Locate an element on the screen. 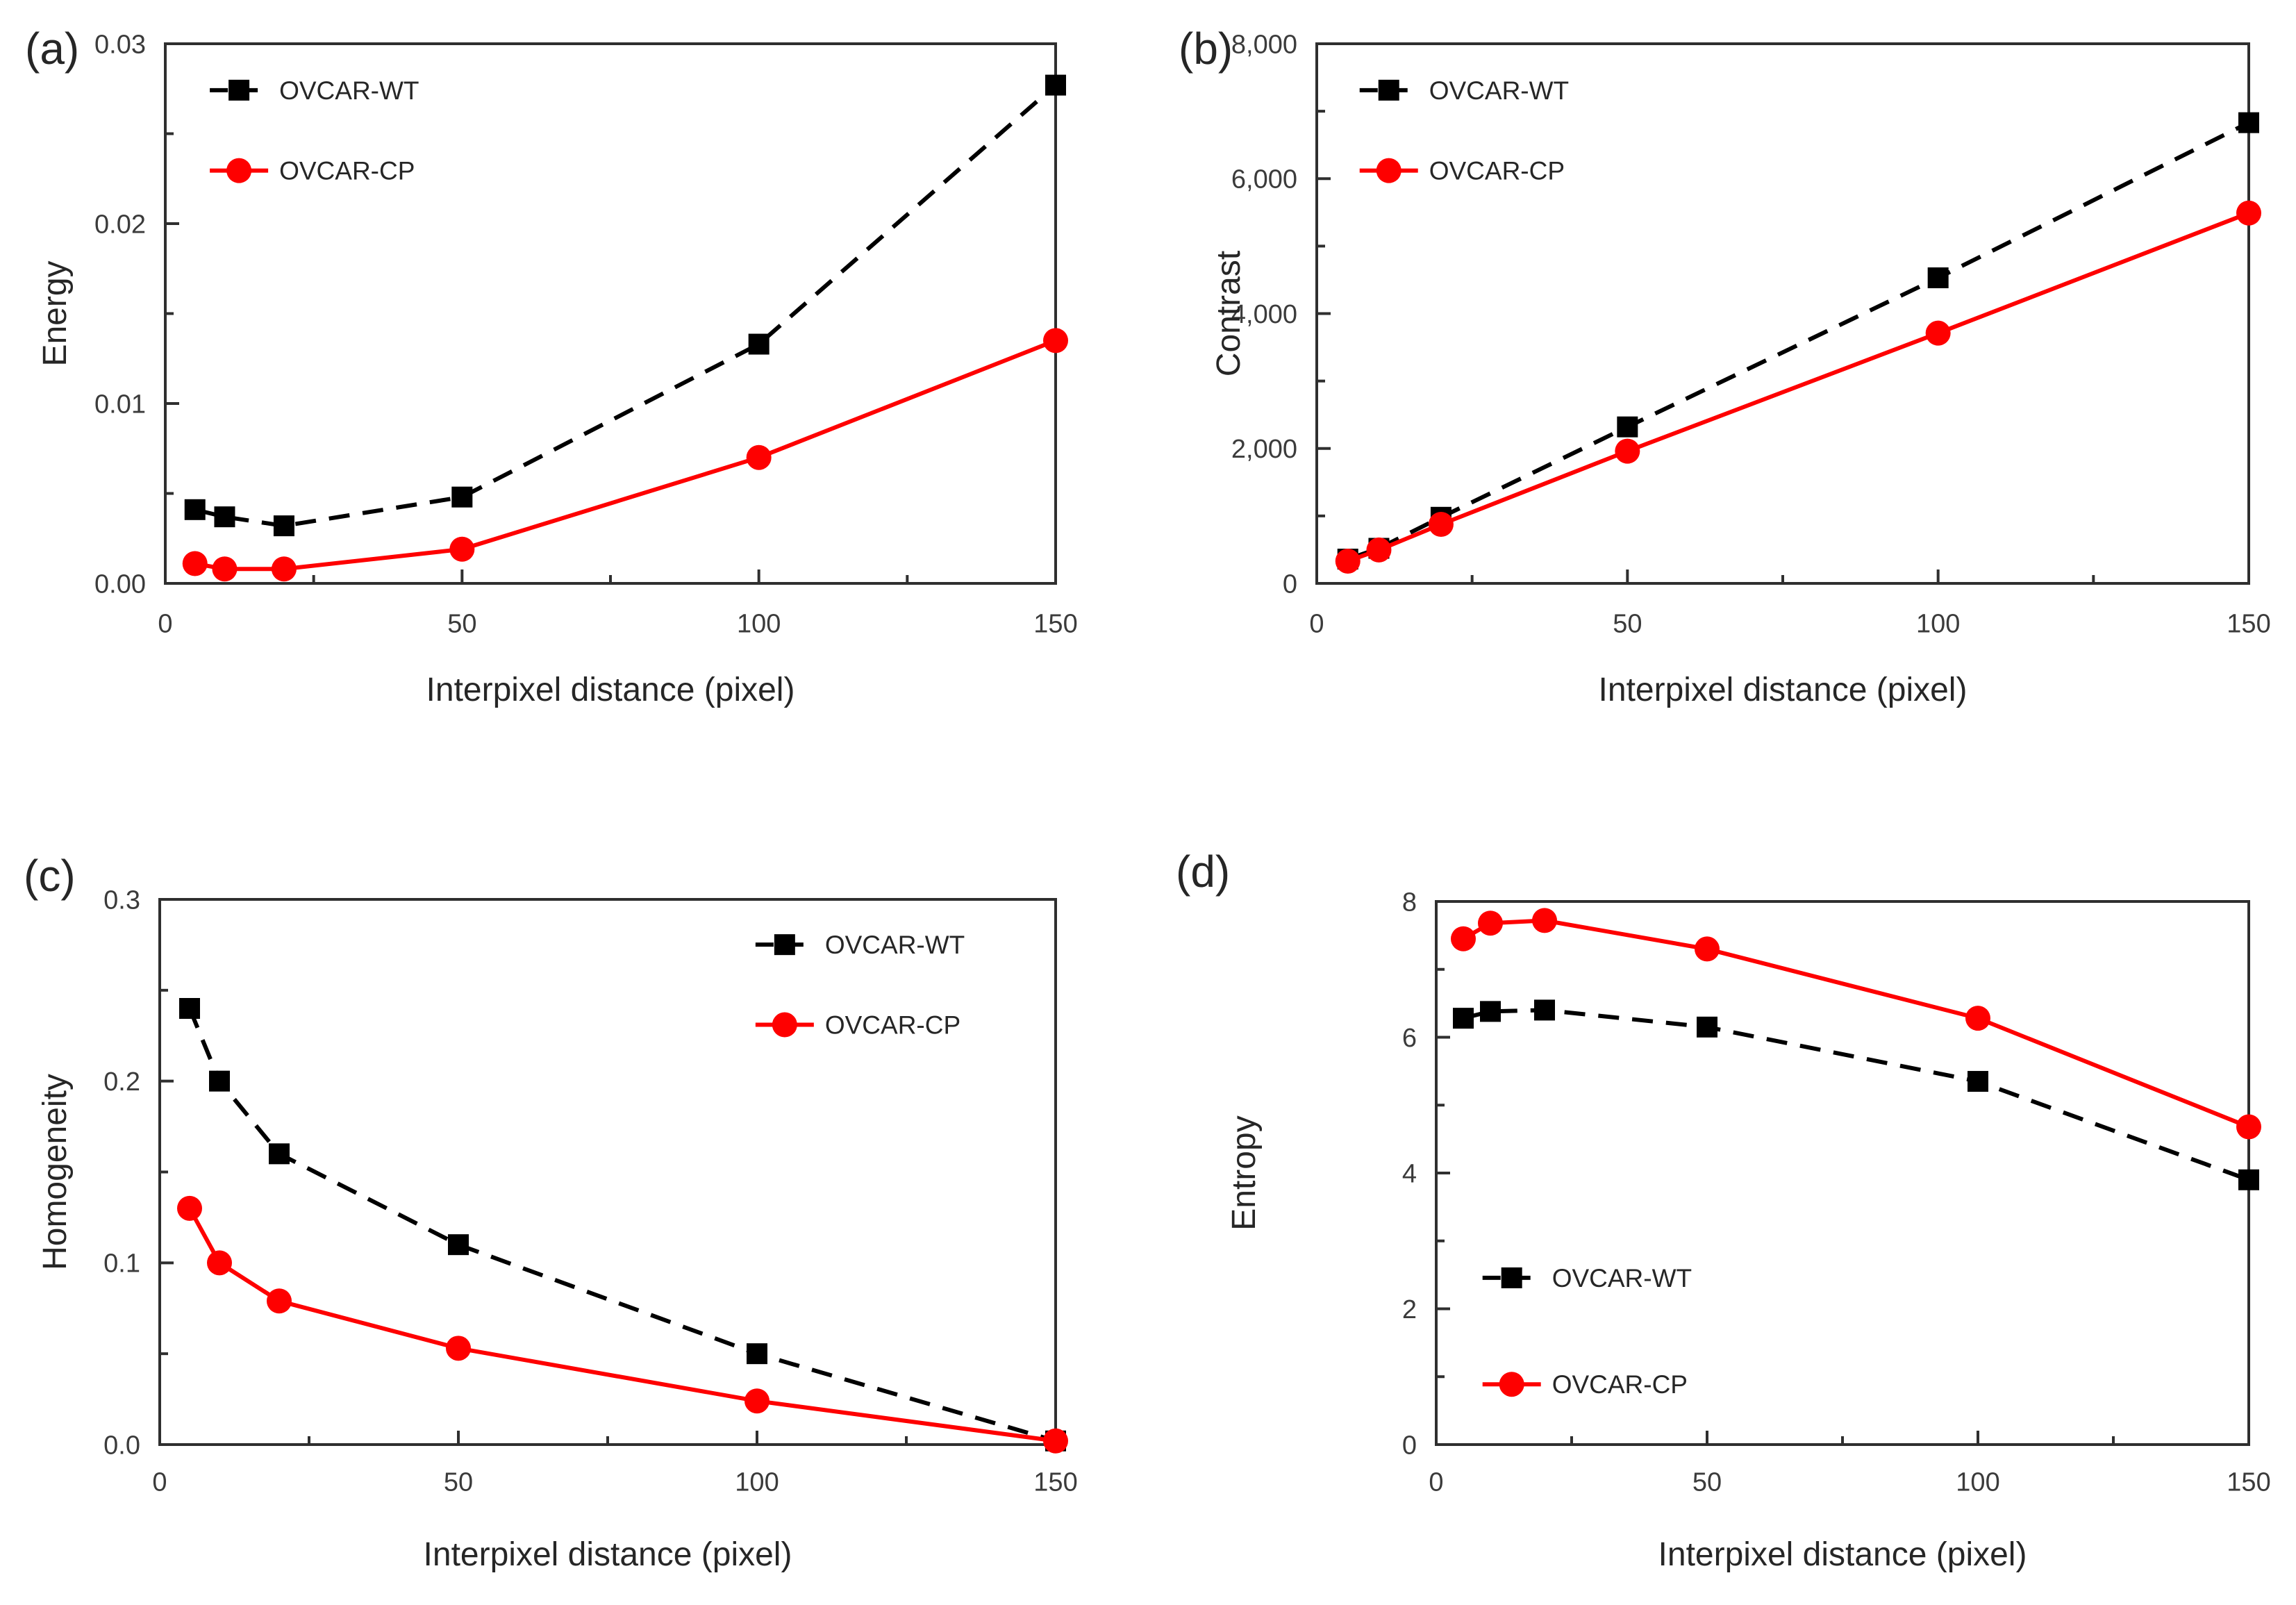 Image resolution: width=2296 pixels, height=1605 pixels. panel-letter: (a) is located at coordinates (52, 49).